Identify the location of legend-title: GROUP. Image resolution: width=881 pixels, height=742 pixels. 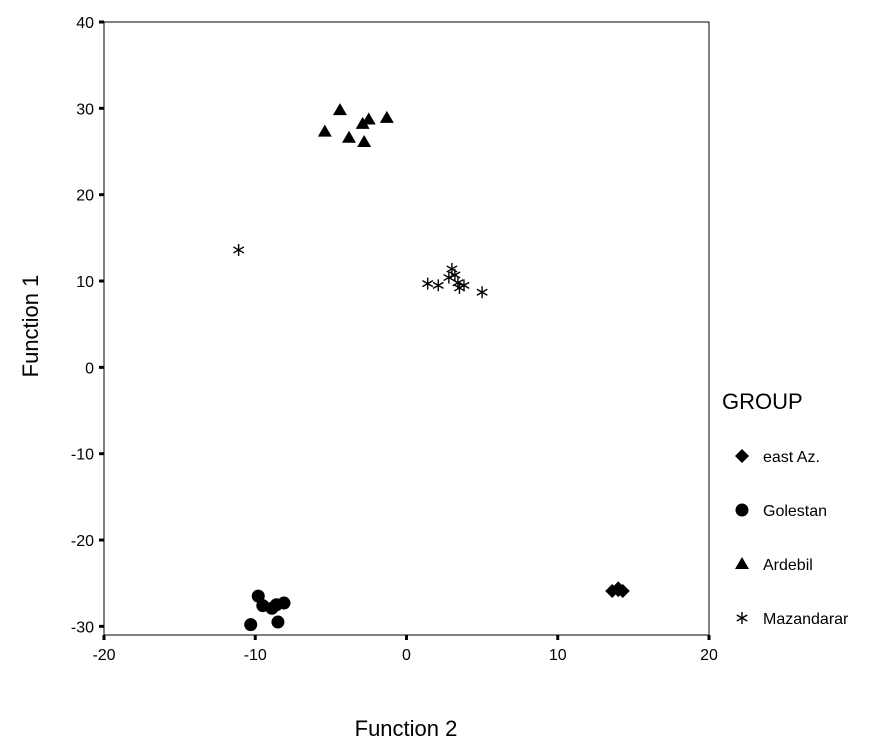
(762, 401).